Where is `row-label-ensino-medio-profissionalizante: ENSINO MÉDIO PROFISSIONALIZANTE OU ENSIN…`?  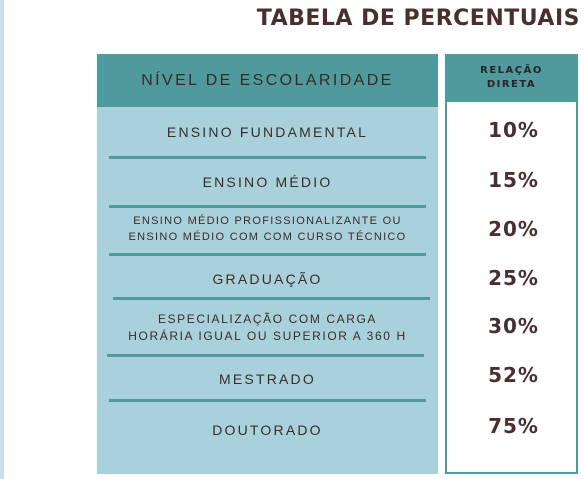 row-label-ensino-medio-profissionalizante: ENSINO MÉDIO PROFISSIONALIZANTE OU ENSIN… is located at coordinates (267, 229).